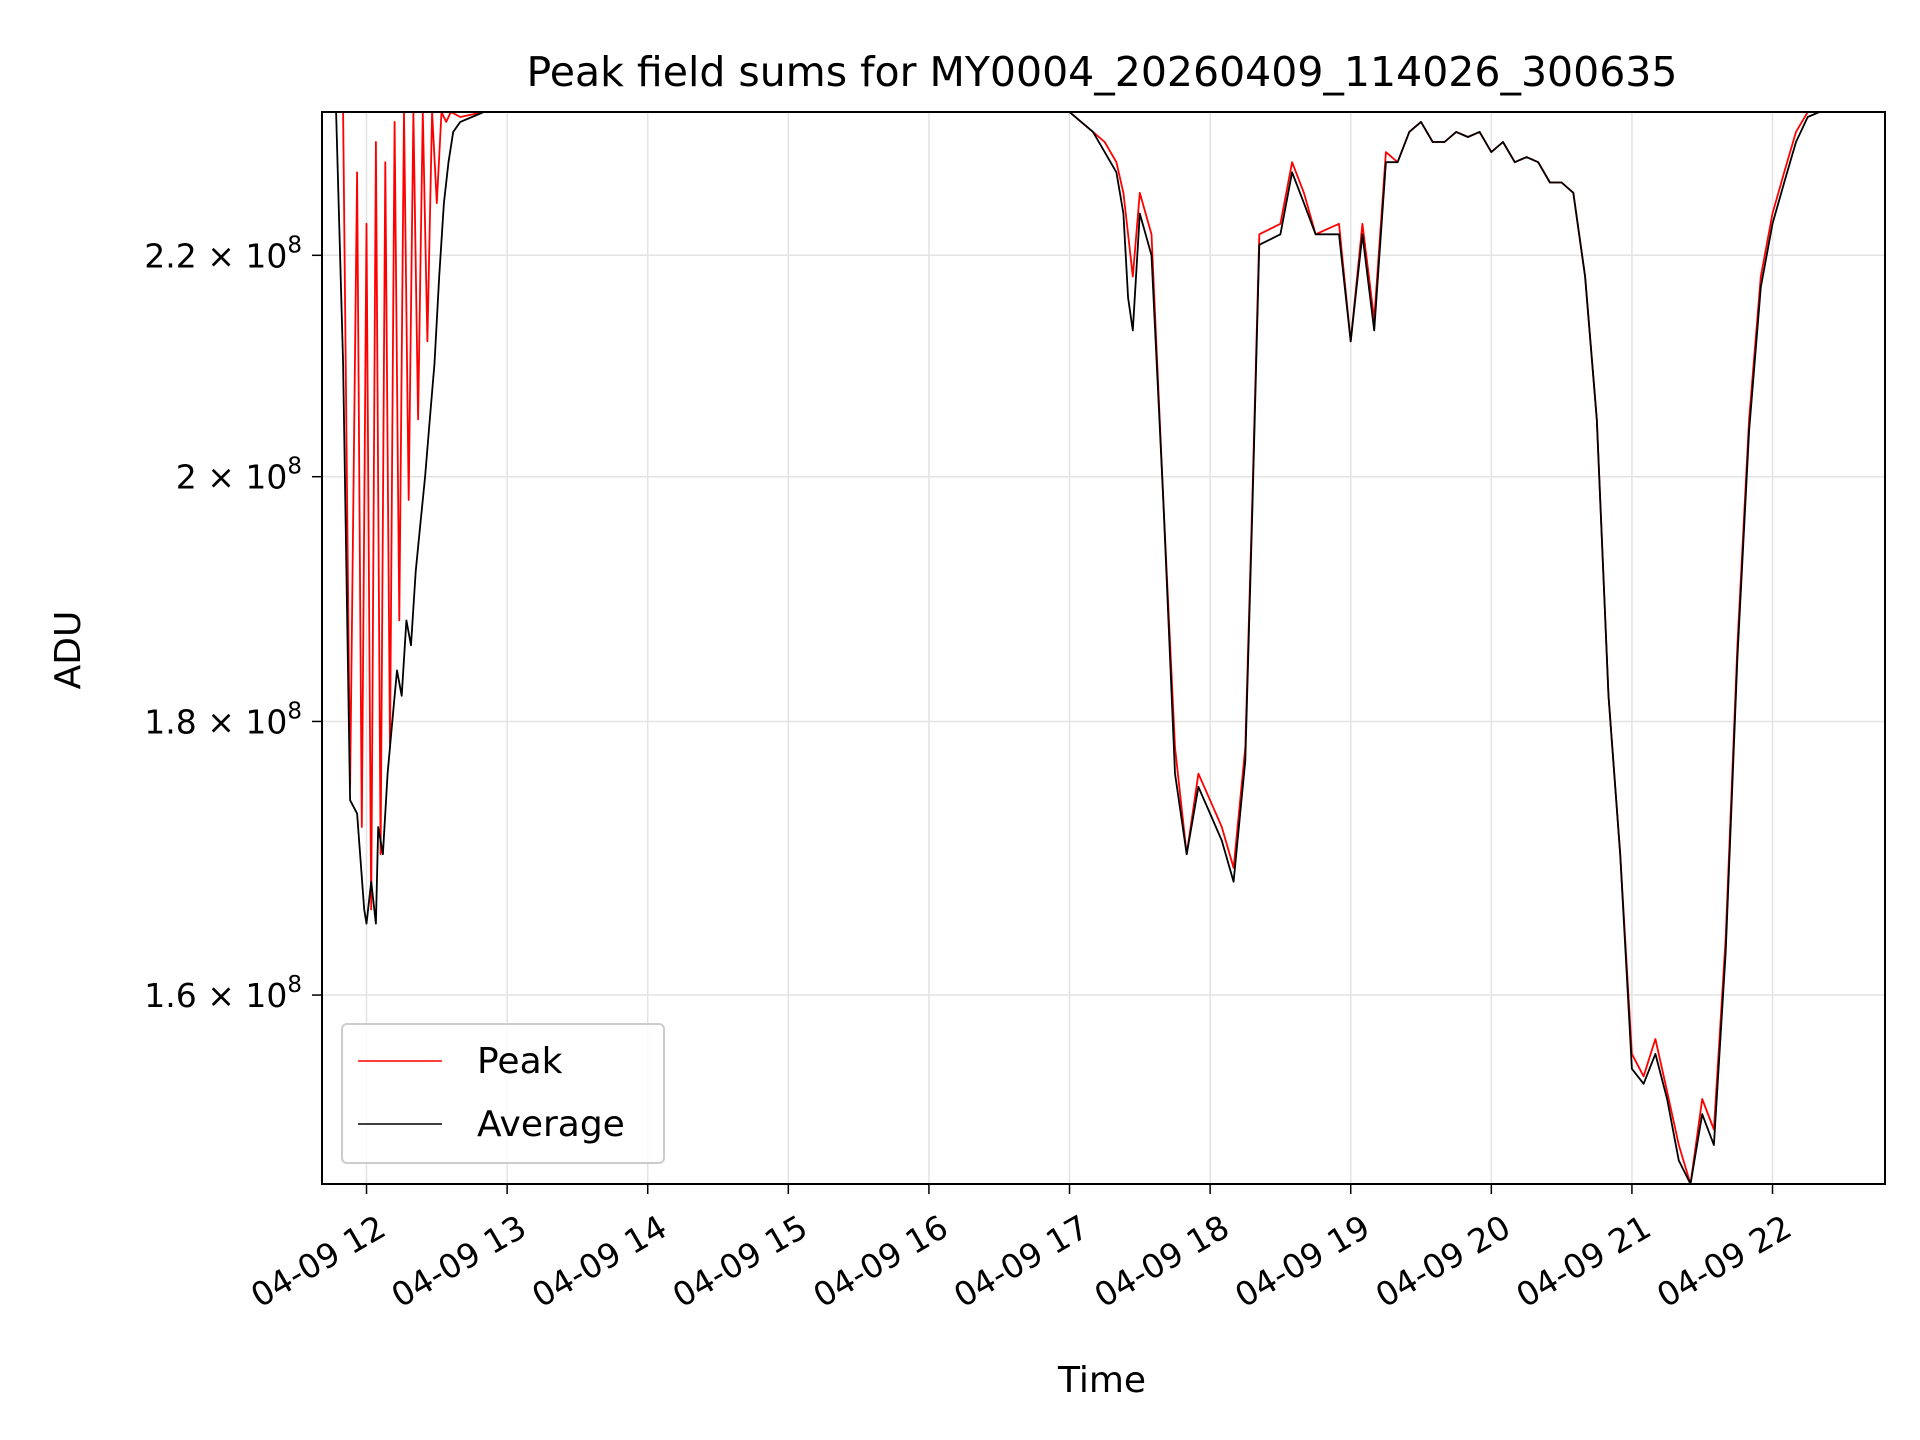 The image size is (1920, 1440). Describe the element at coordinates (233, 623) in the screenshot. I see `y-axis-ticks: 1.6 × 108 1.8 × 108 2 × 108 2.2 × 108` at that location.